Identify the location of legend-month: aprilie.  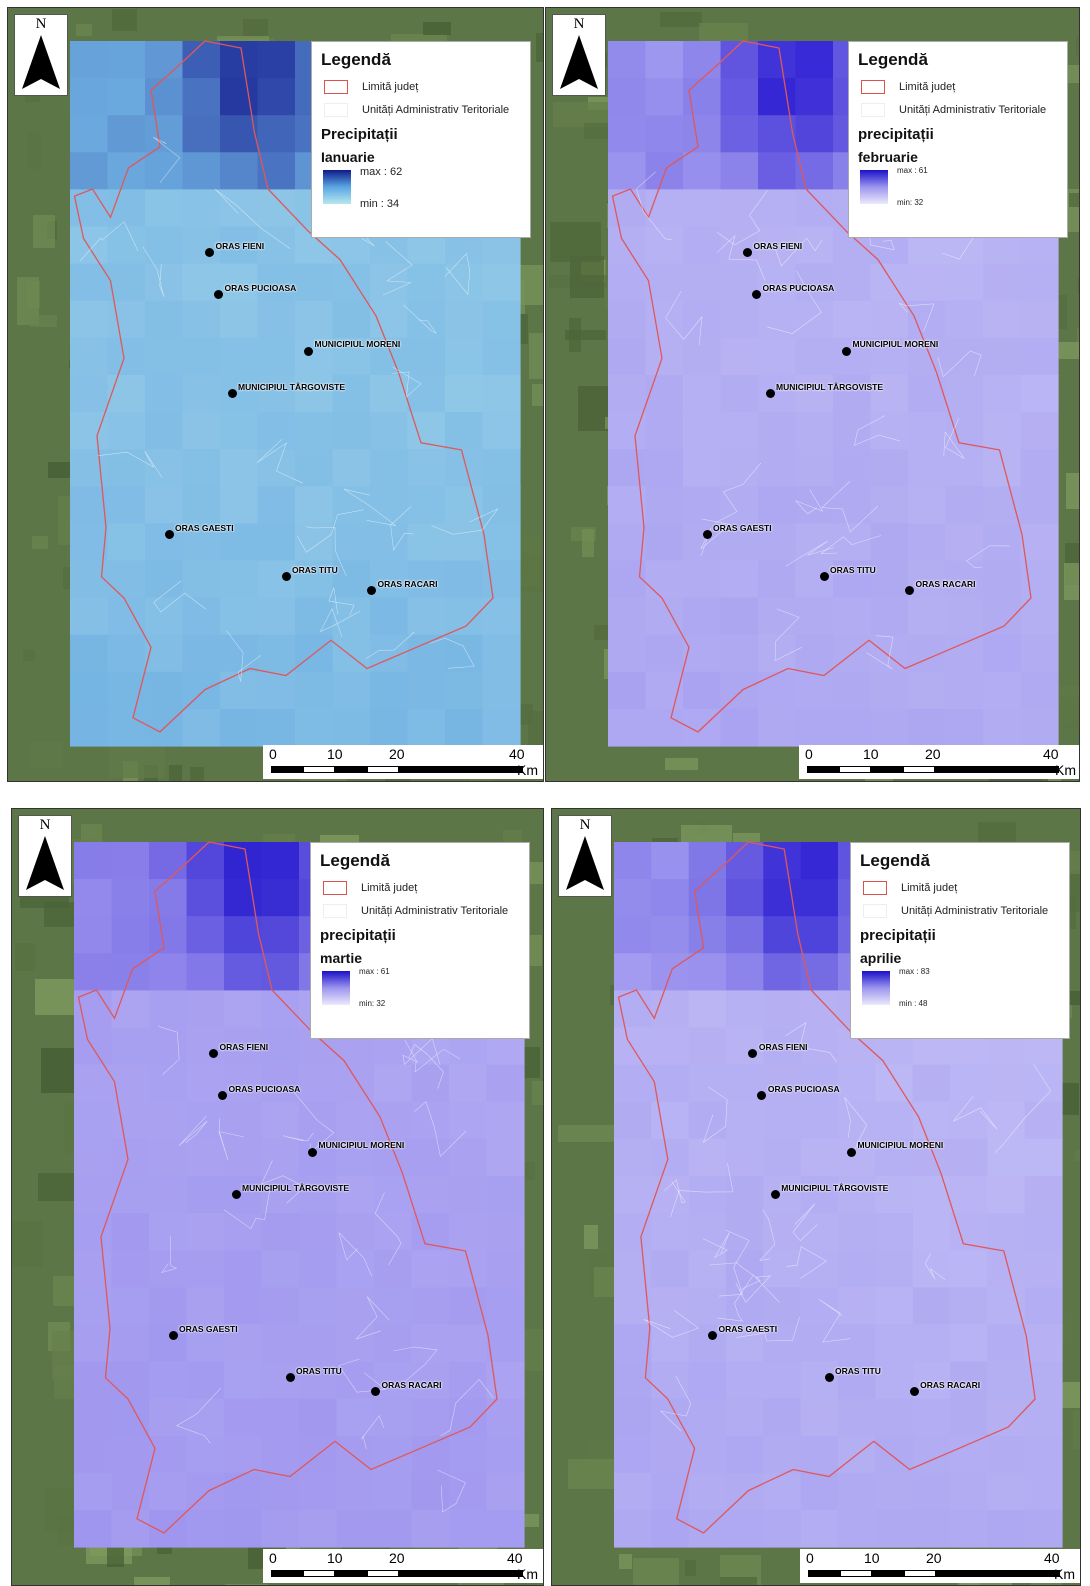
(881, 958).